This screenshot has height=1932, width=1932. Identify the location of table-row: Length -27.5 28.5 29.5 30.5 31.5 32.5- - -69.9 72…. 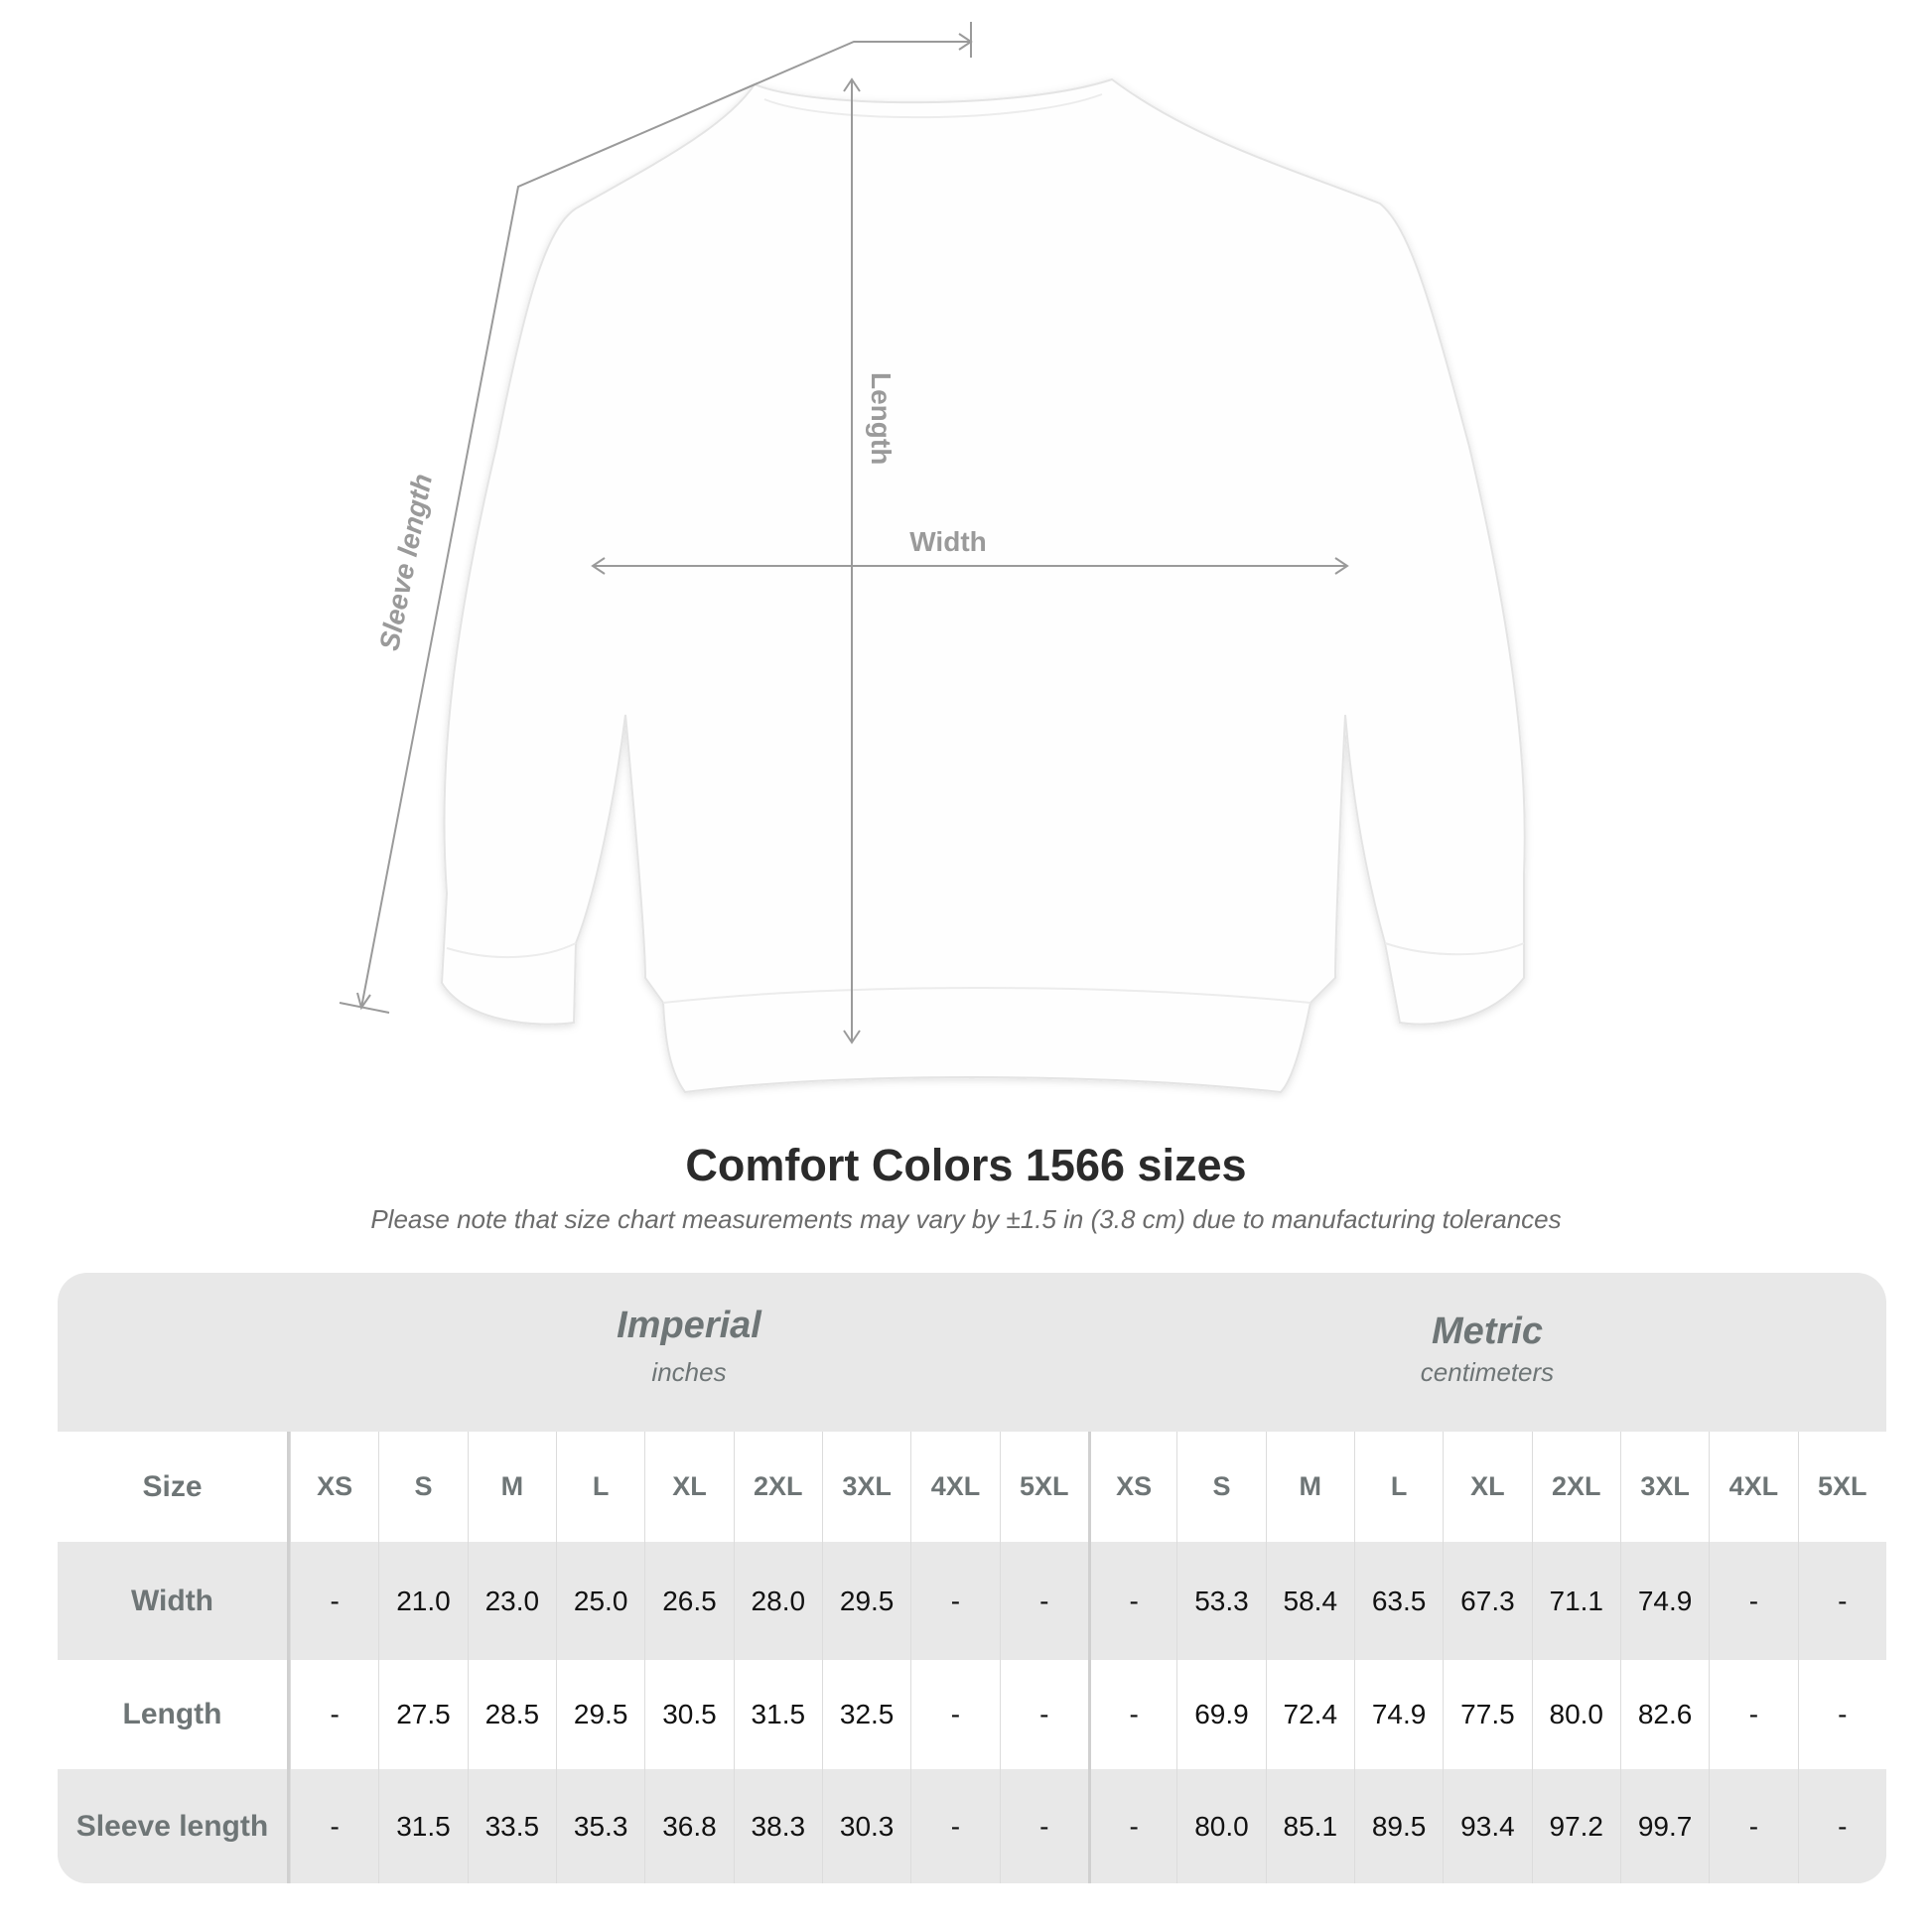
(972, 1714).